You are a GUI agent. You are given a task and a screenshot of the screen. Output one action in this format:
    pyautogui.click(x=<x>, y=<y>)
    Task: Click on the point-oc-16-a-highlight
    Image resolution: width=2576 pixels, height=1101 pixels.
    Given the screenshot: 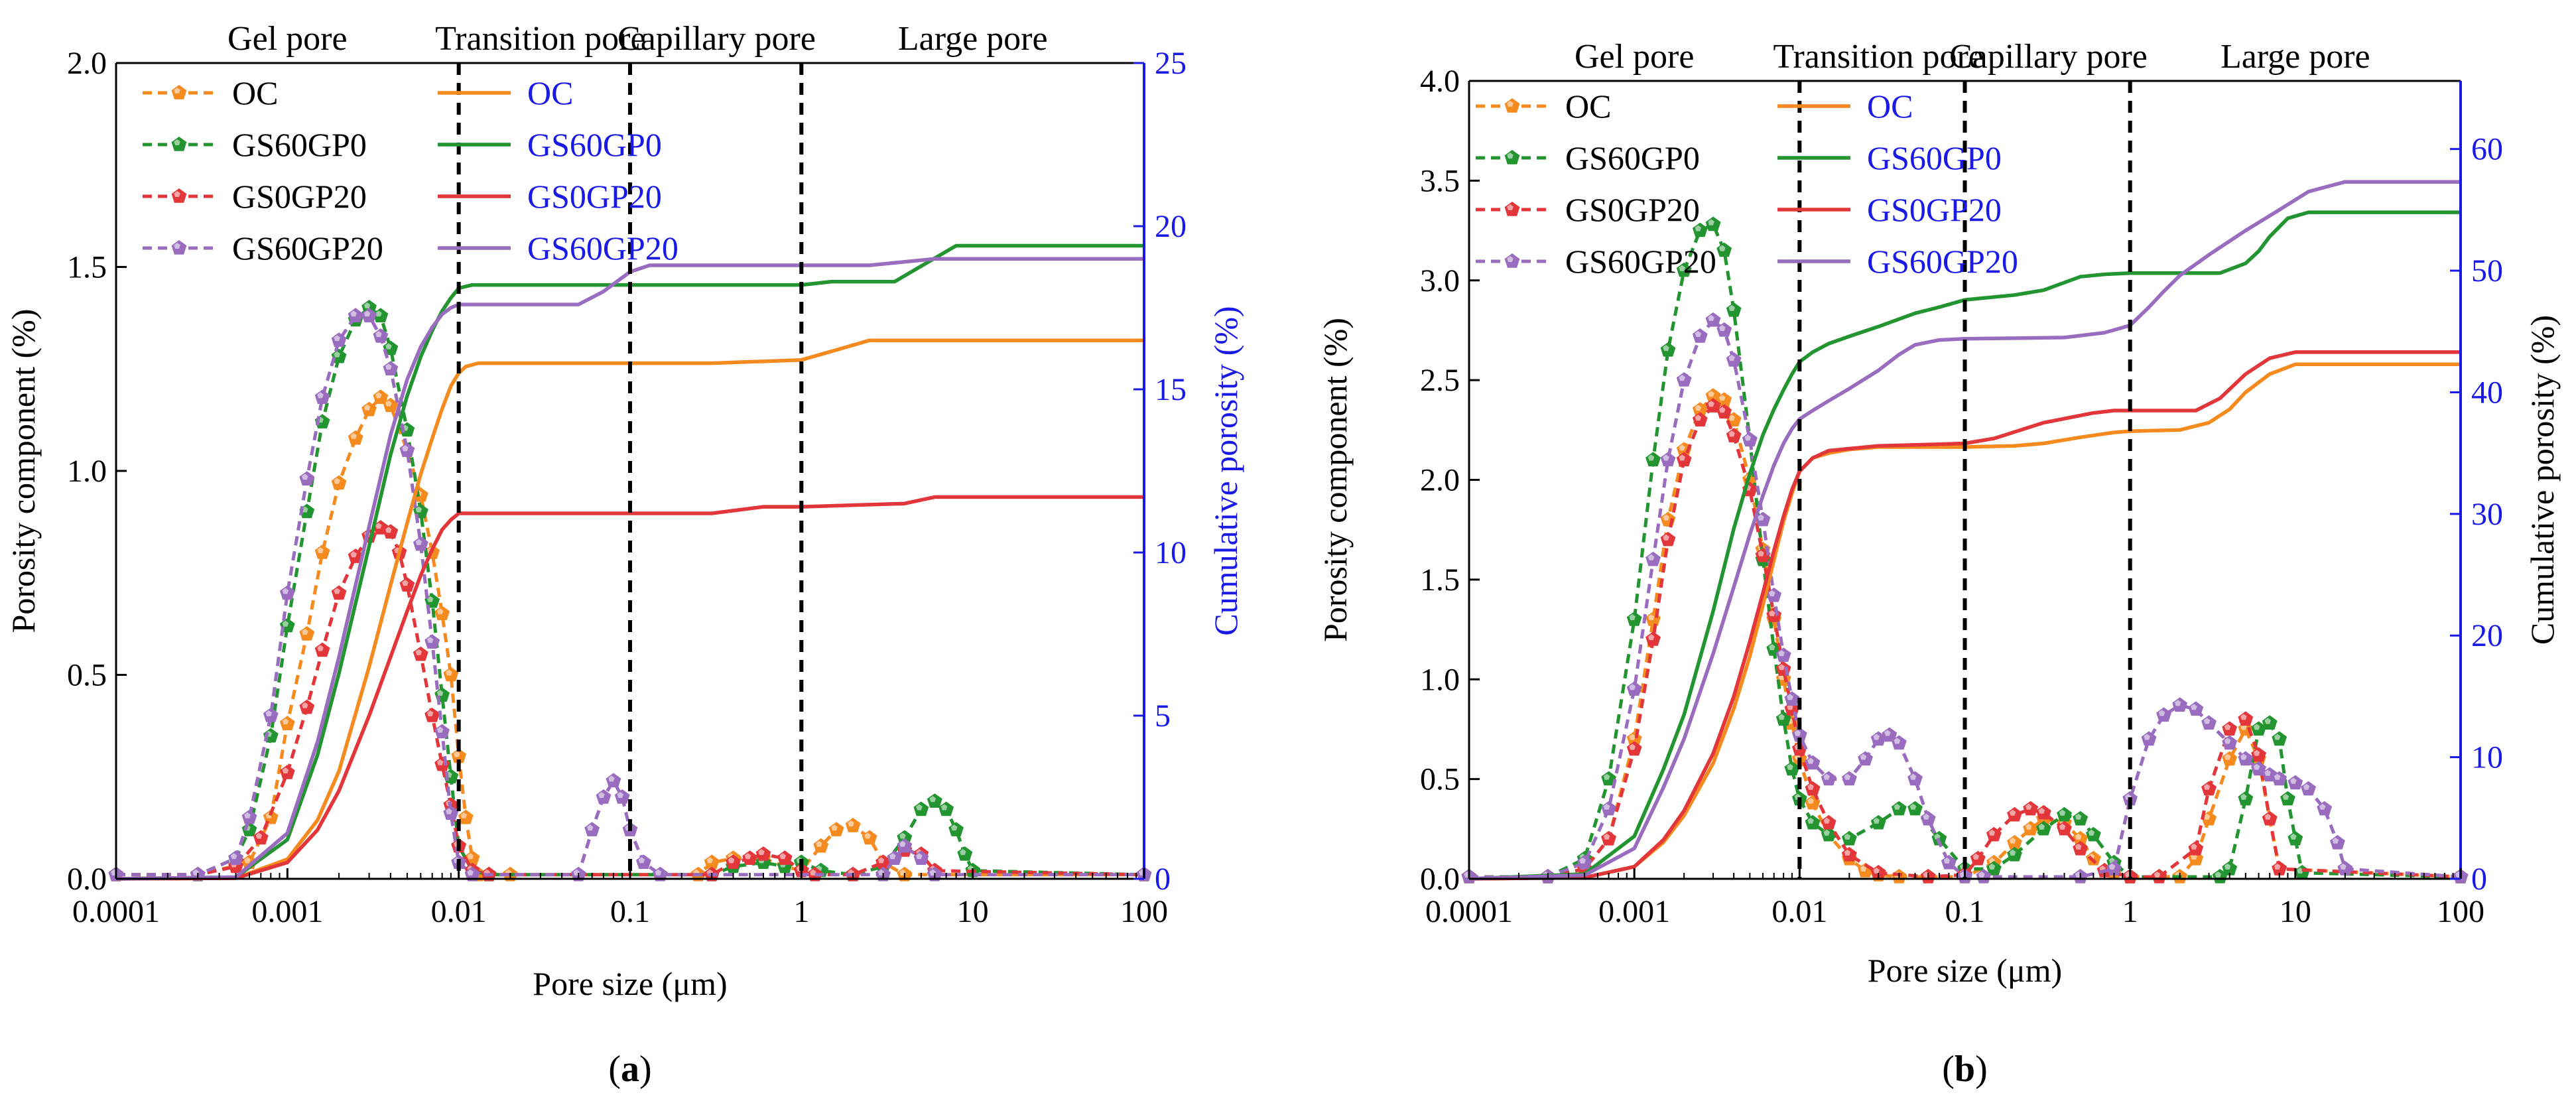 What is the action you would take?
    pyautogui.click(x=449, y=672)
    